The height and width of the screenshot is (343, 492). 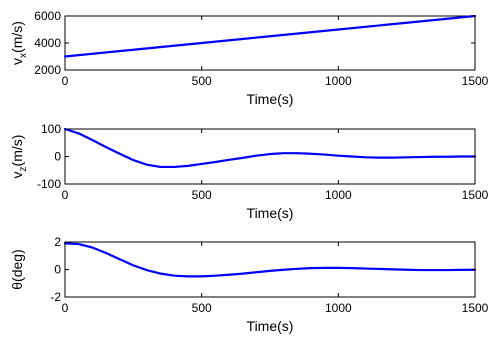 I want to click on chart-1-ytick-label: 6000, so click(x=47, y=16).